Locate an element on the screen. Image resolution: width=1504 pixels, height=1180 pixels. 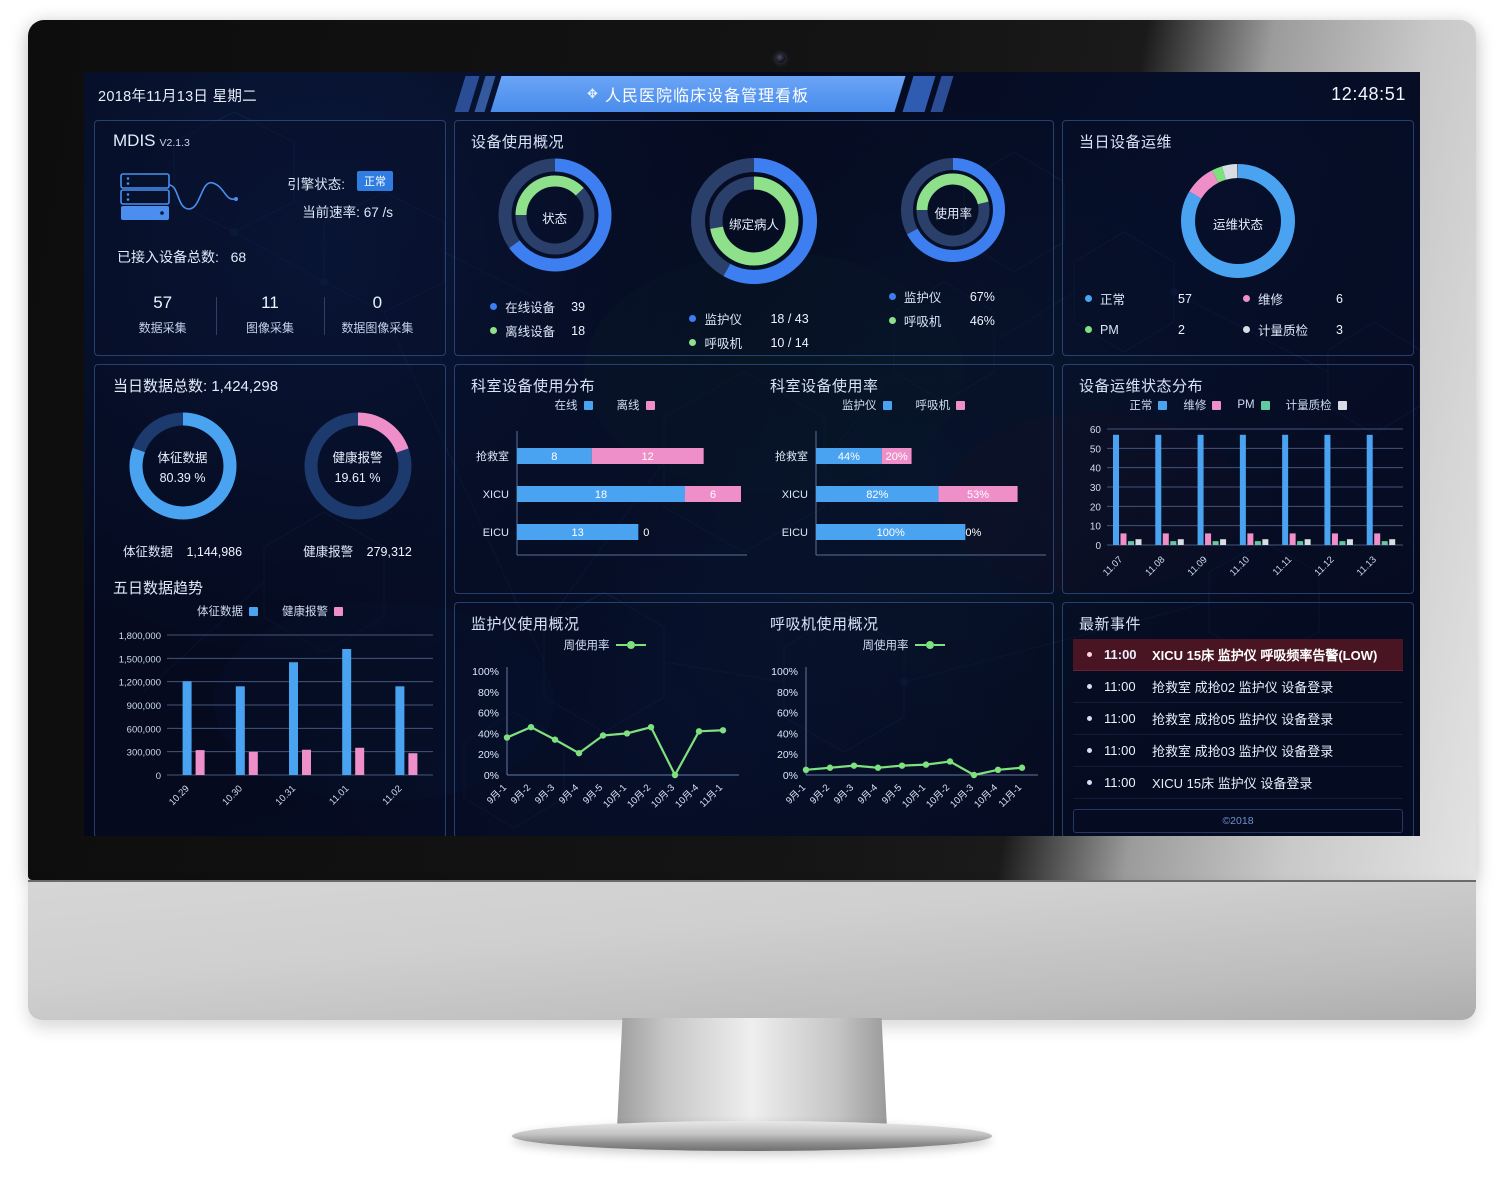
event-row: 11:00 抢救室 成抢05 监护仪 设备登录 is located at coordinates (1238, 719).